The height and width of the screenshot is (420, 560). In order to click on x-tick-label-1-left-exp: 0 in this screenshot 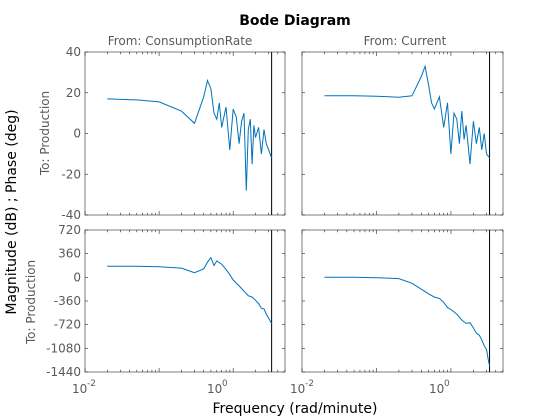, I will do `click(225, 384)`.